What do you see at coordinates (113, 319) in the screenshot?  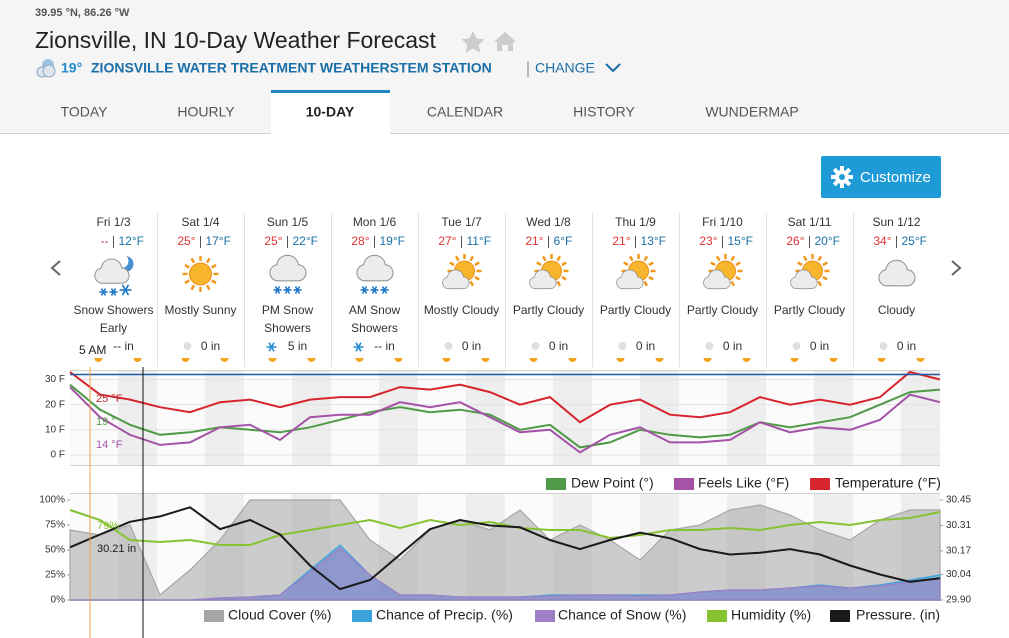 I see `day-condition: Snow Showers Early` at bounding box center [113, 319].